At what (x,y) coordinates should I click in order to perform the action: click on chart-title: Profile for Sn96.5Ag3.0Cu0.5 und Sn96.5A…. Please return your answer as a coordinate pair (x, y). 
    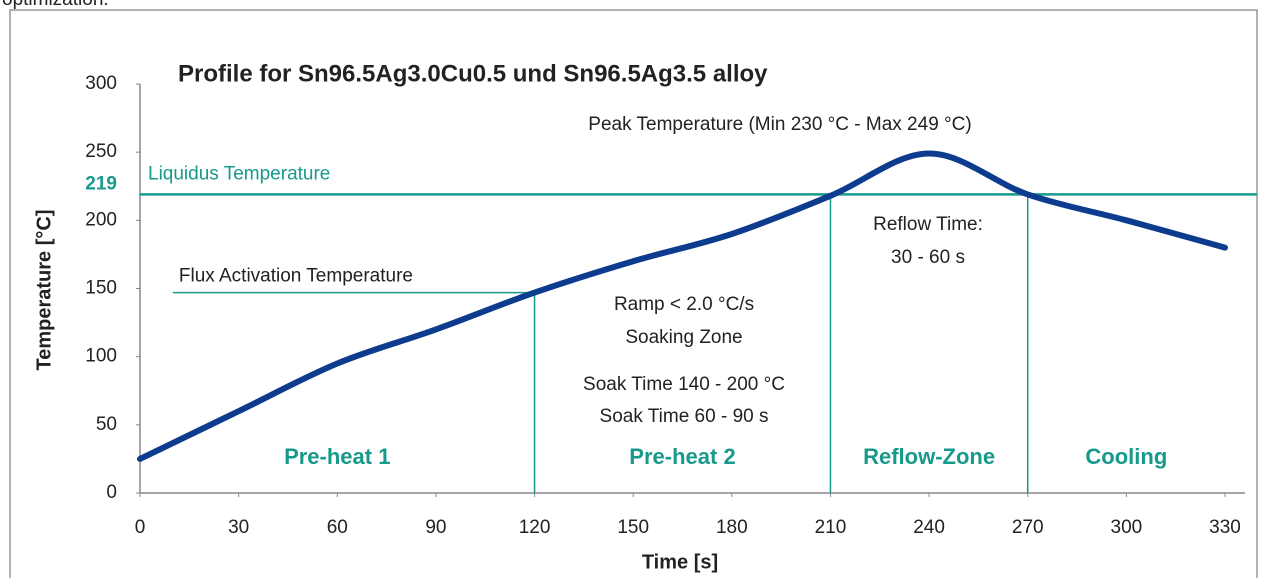
    Looking at the image, I should click on (473, 73).